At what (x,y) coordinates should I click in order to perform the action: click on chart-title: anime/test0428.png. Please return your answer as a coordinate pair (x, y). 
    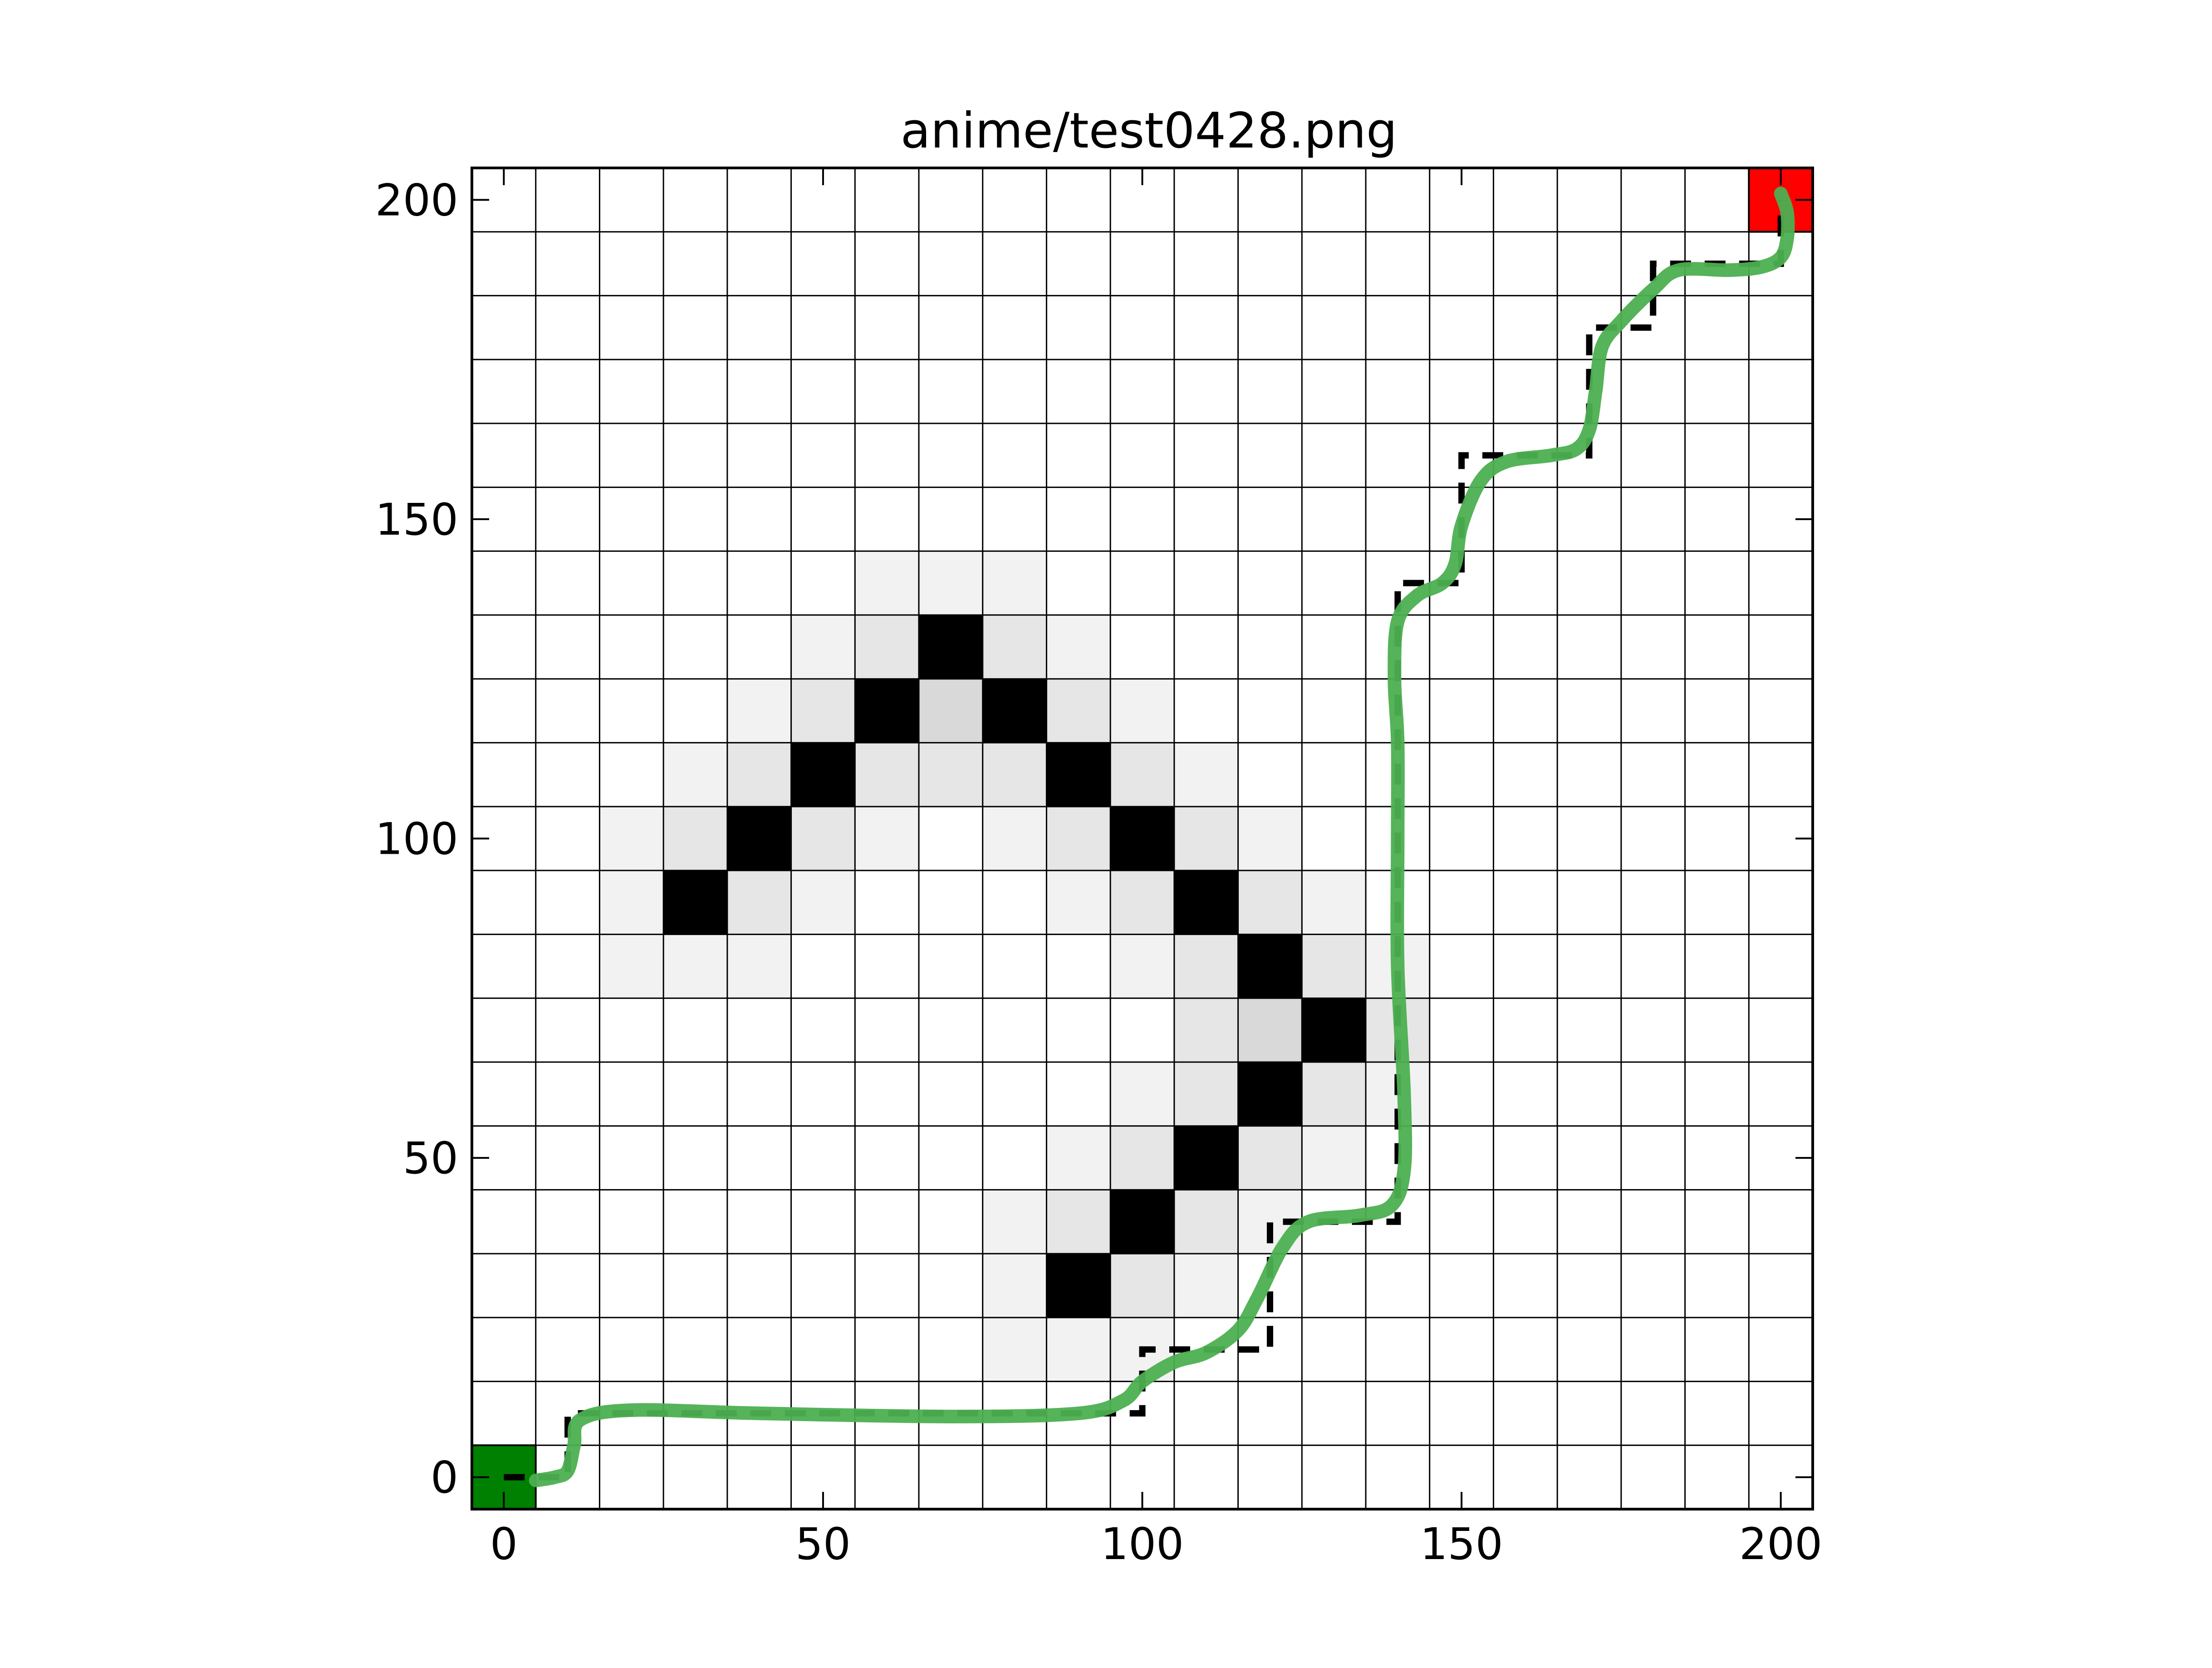
    Looking at the image, I should click on (1149, 131).